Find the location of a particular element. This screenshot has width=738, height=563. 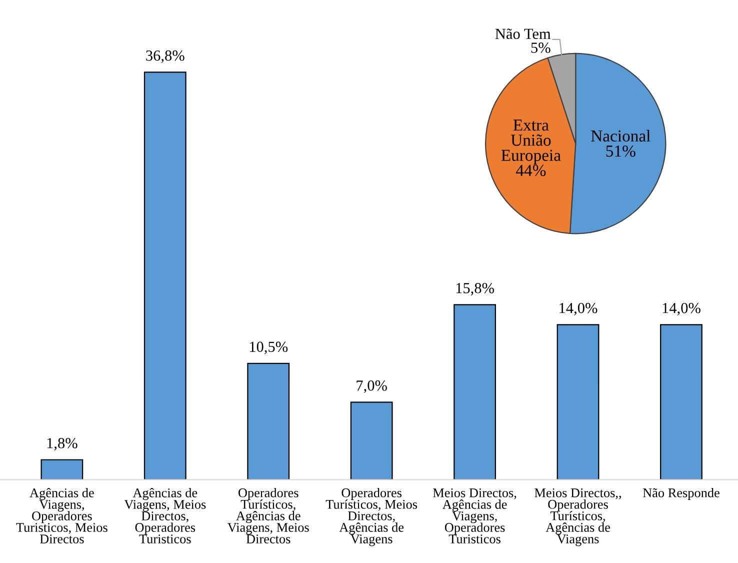

x-tick-label: Meios Directos, Agências de Viagens, Operadores Turisticos is located at coordinates (474, 516).